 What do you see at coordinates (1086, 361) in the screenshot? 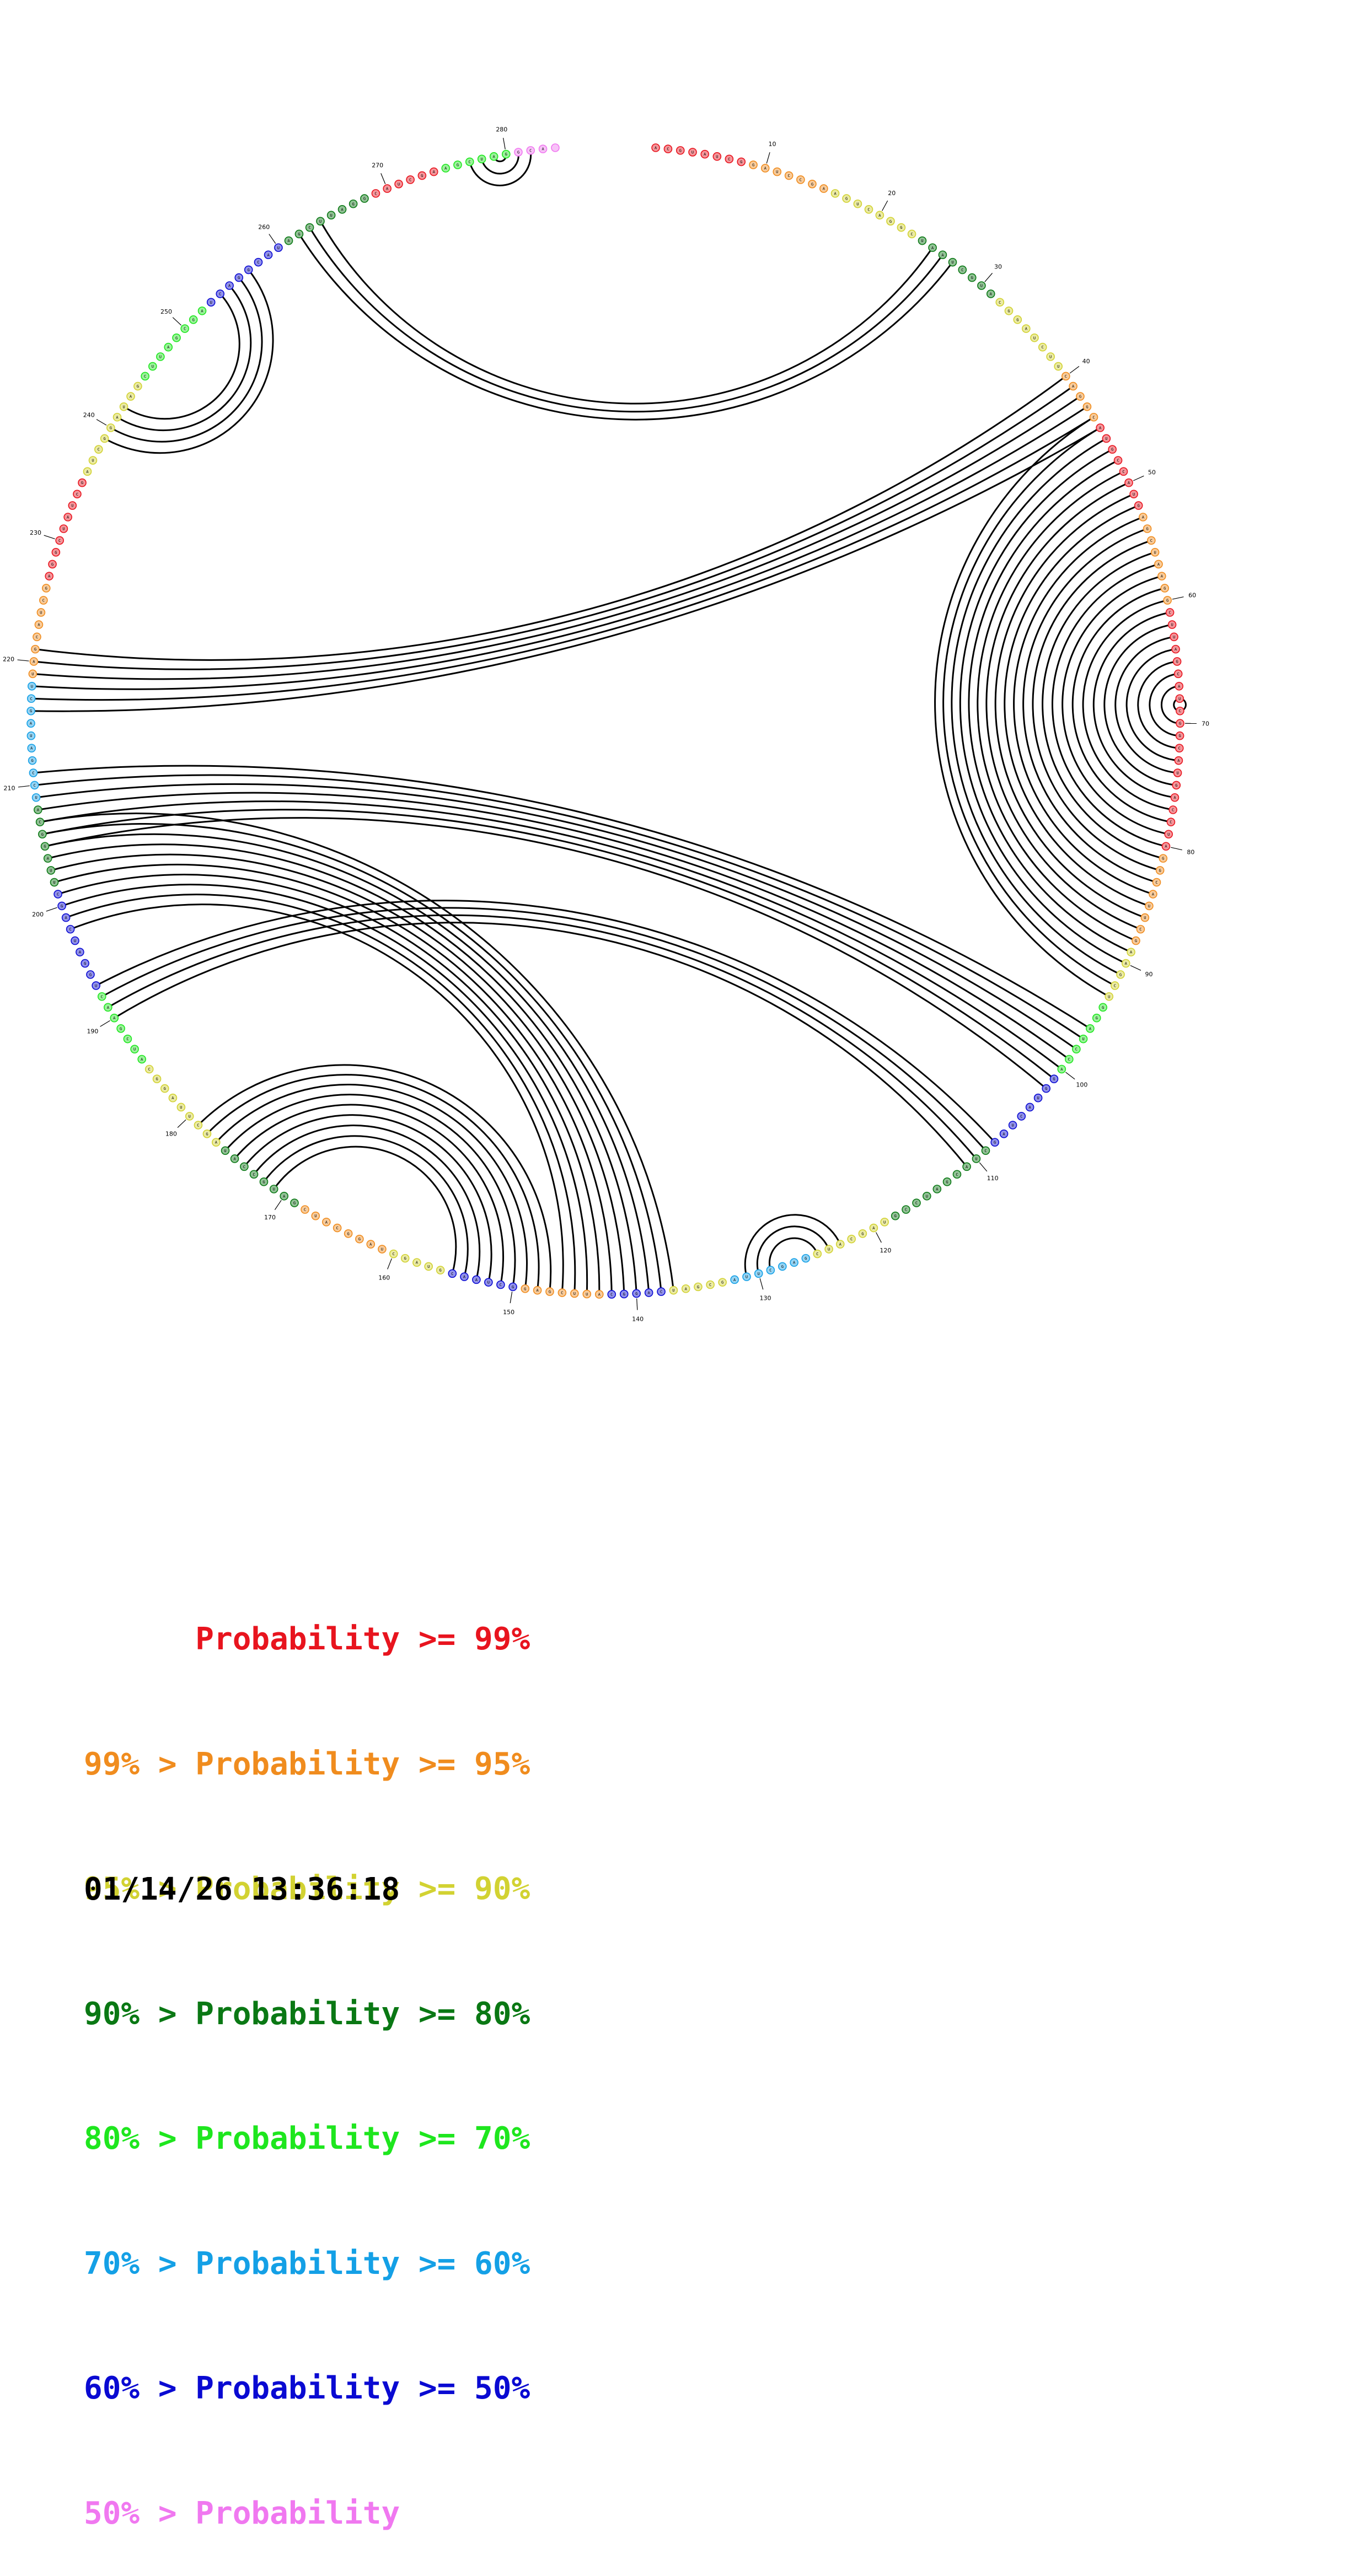
I see `tick-label: 40` at bounding box center [1086, 361].